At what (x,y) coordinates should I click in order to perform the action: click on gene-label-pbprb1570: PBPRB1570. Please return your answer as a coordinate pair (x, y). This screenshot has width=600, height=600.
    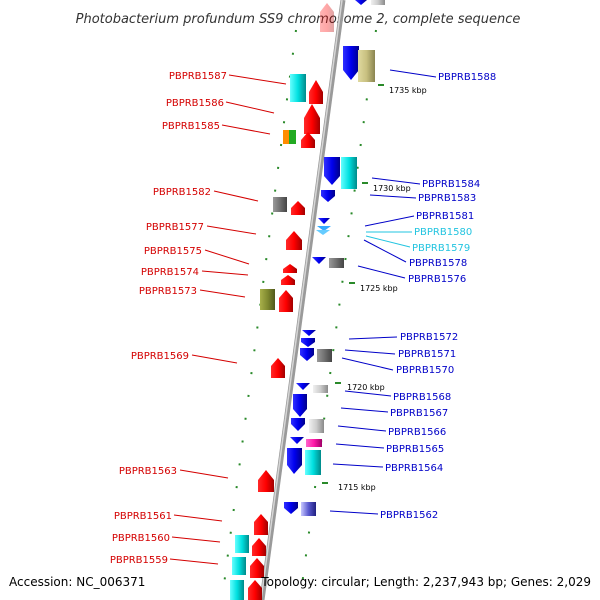
    Looking at the image, I should click on (425, 370).